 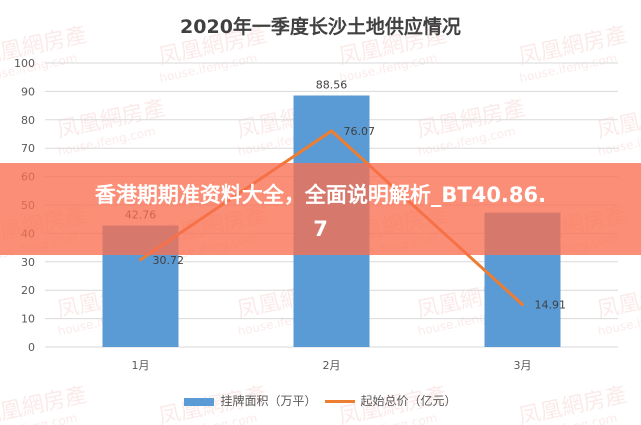 I want to click on y-tick-label: 30, so click(x=28, y=262).